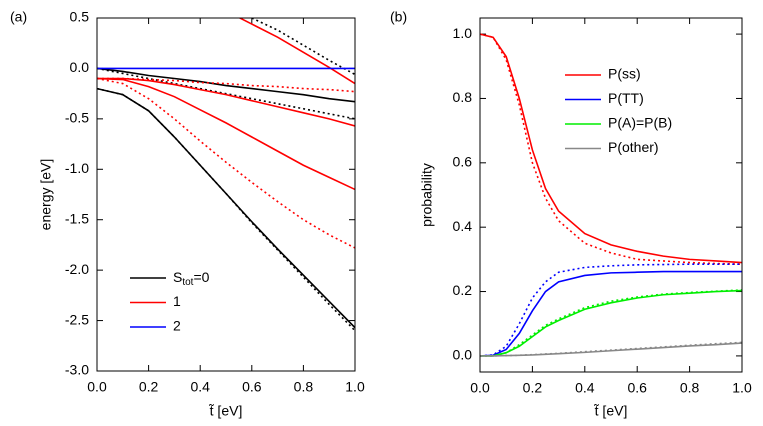  What do you see at coordinates (201, 277) in the screenshot?
I see `legend-text-part: =0` at bounding box center [201, 277].